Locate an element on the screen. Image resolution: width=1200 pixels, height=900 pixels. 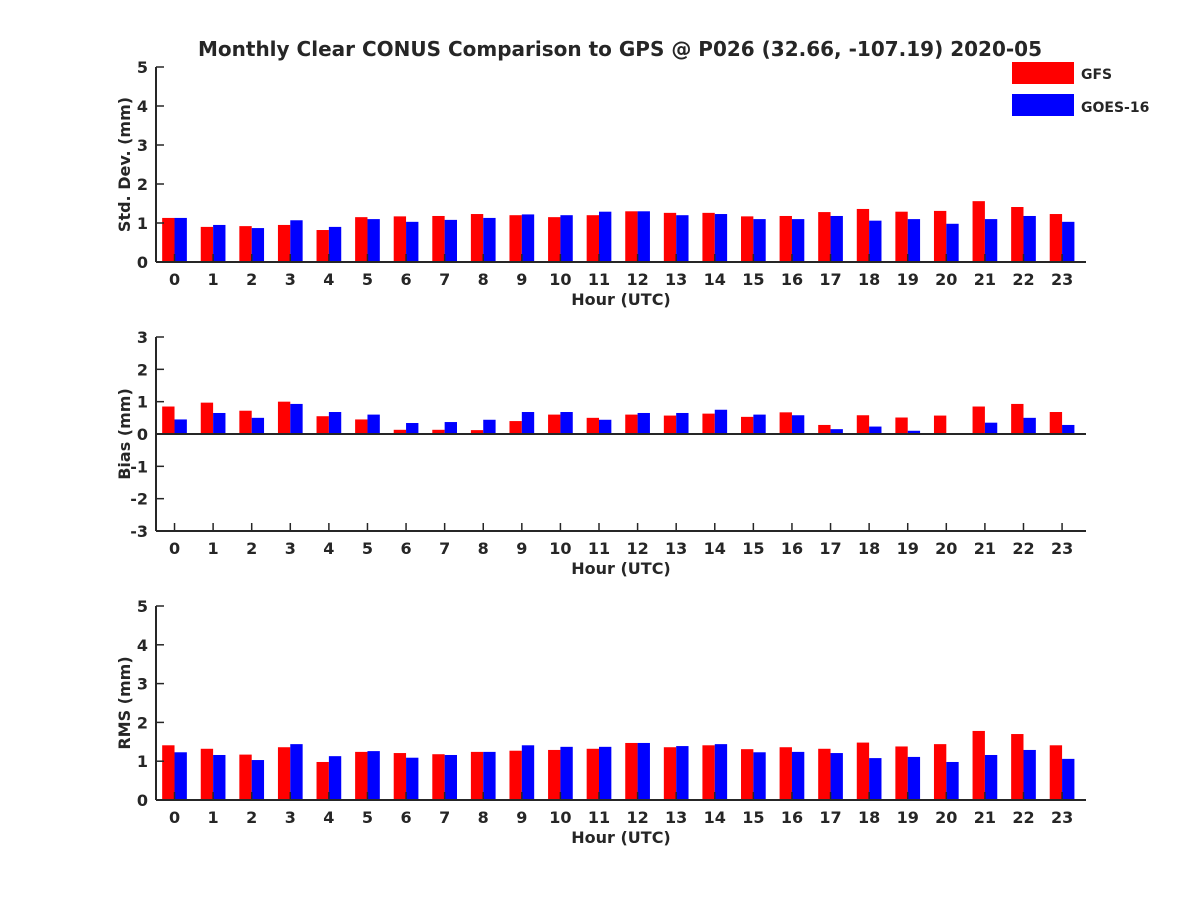
bias-ytick-label: -2 is located at coordinates (139, 499).